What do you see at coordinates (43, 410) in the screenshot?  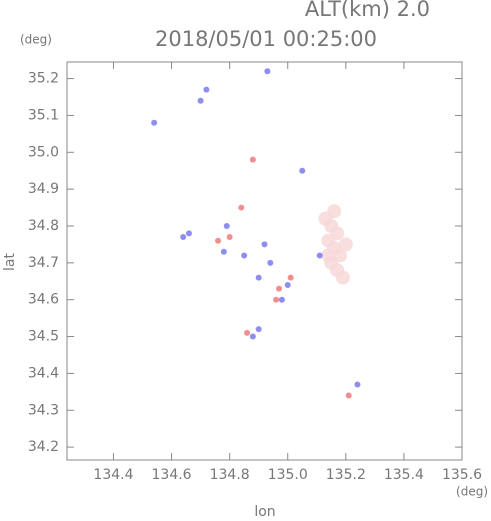 I see `y-tick-label: 34.3` at bounding box center [43, 410].